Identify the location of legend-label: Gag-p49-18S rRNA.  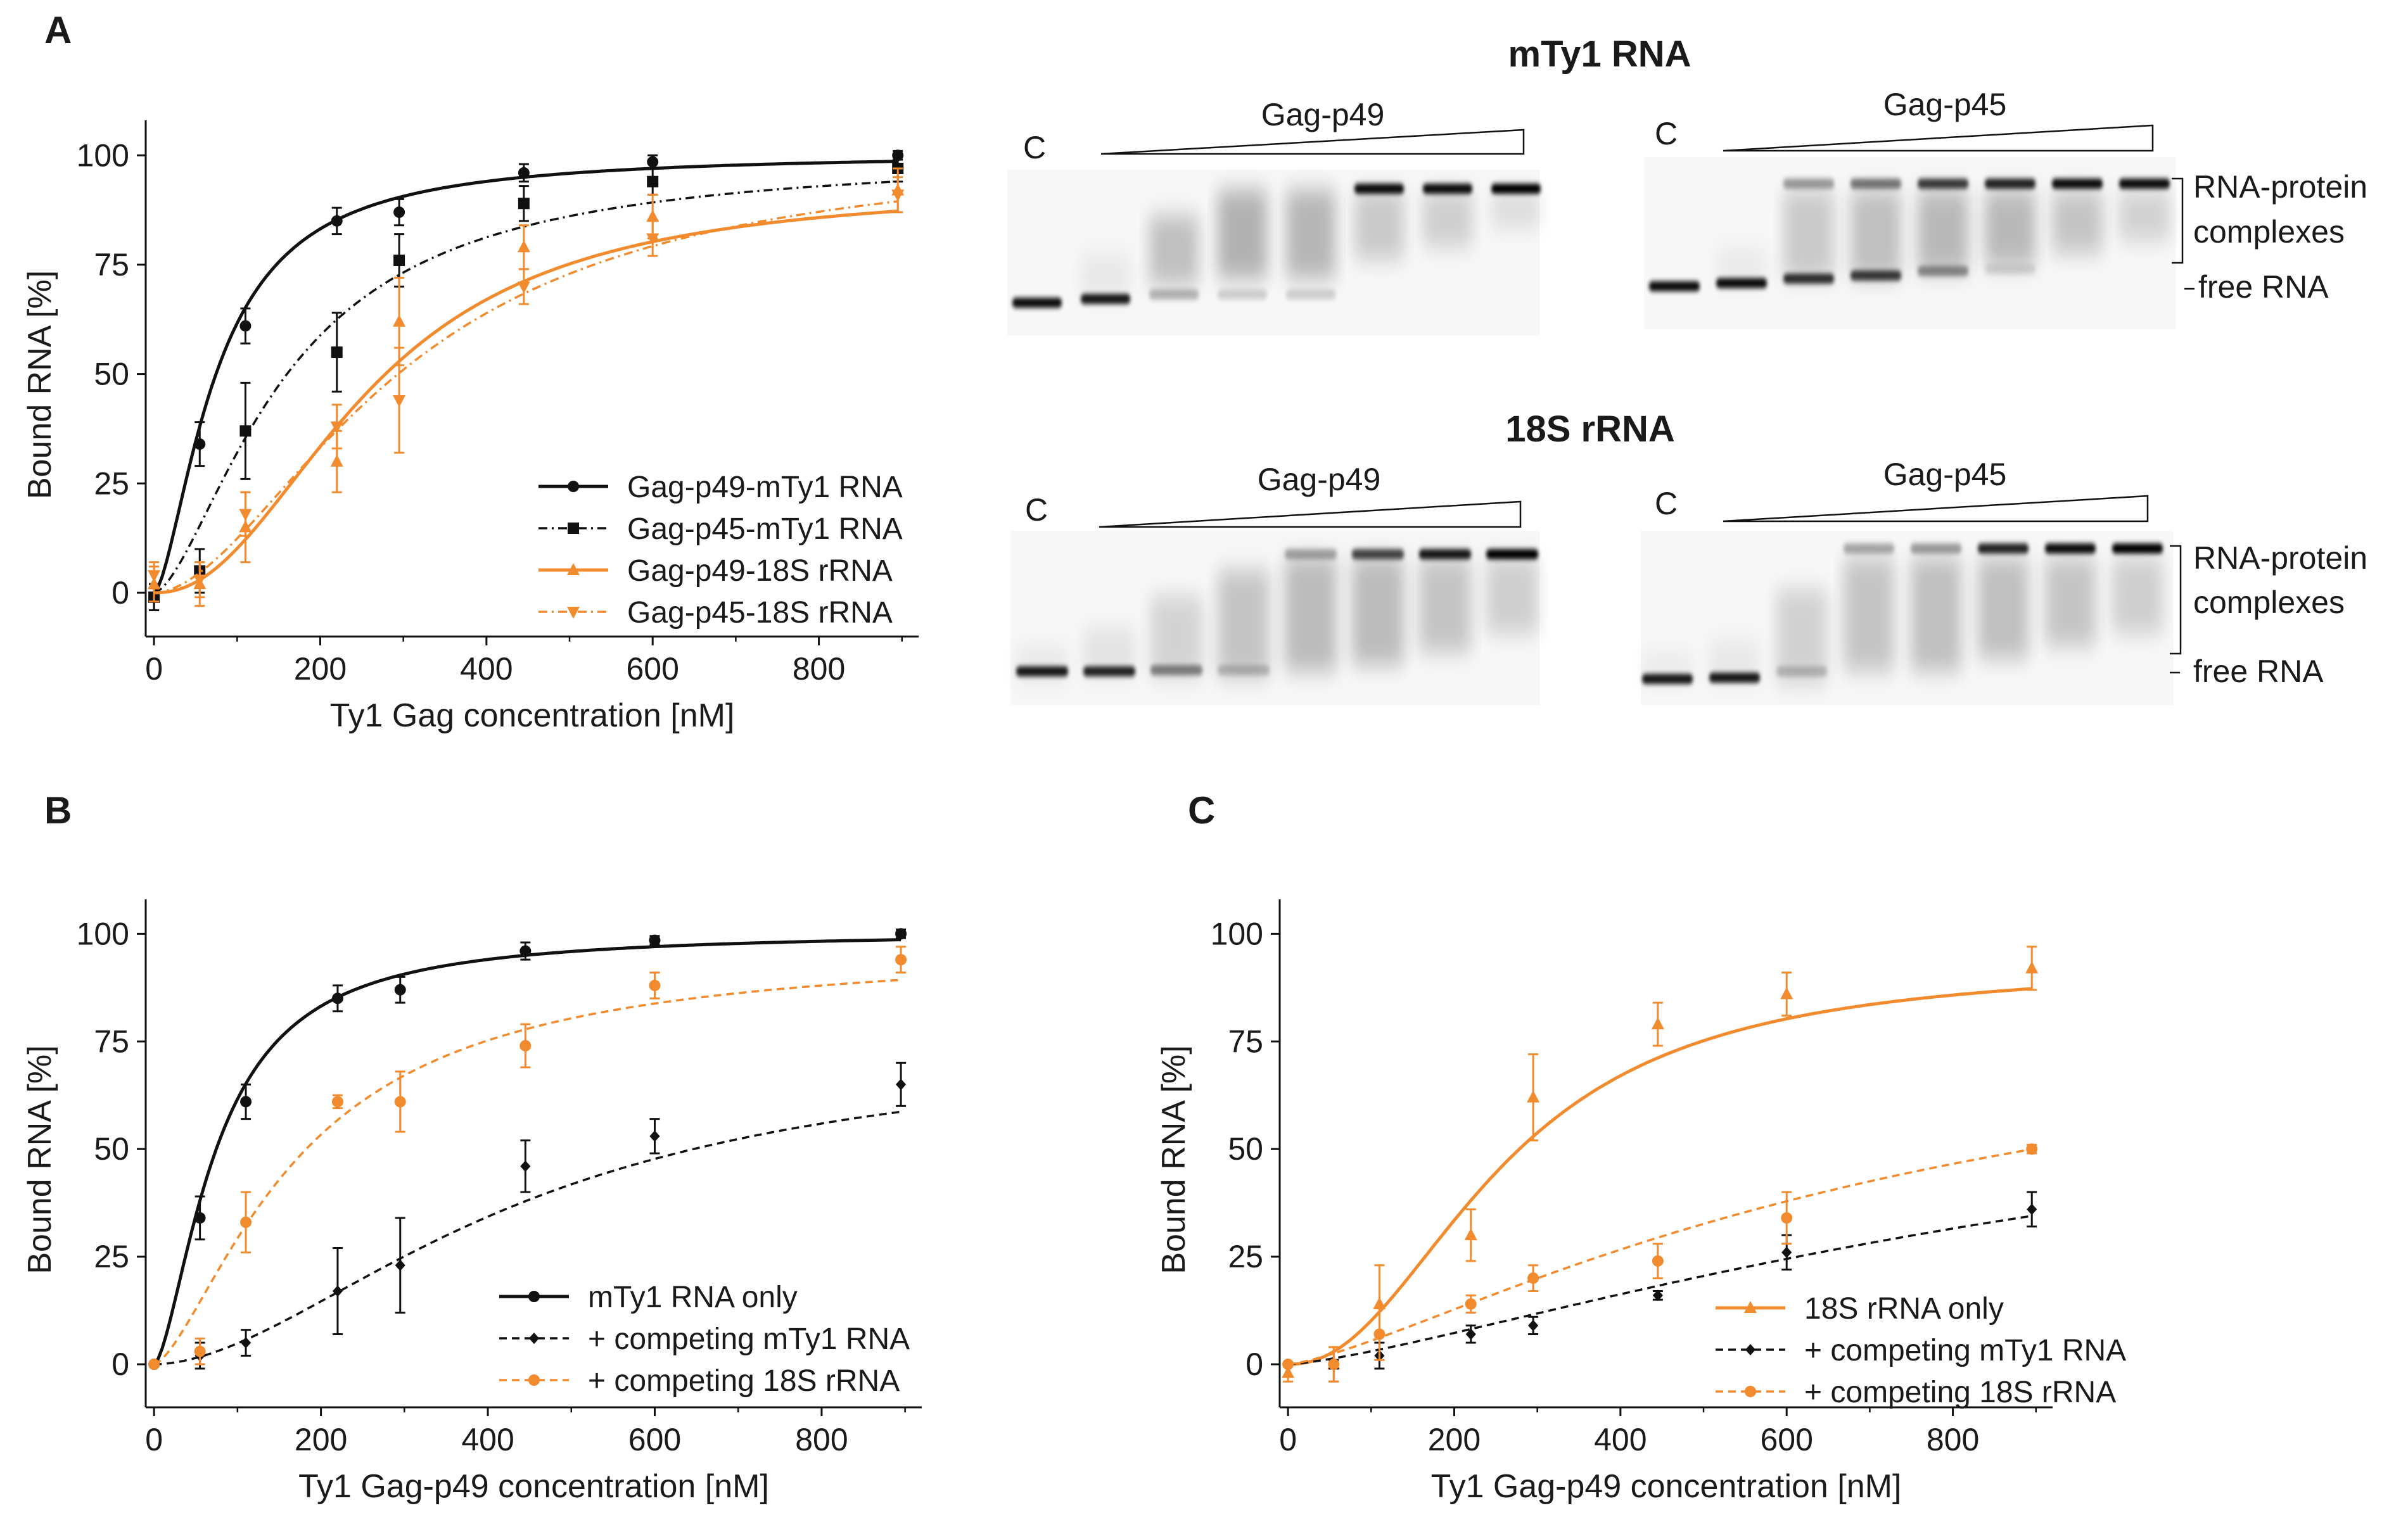
(760, 571).